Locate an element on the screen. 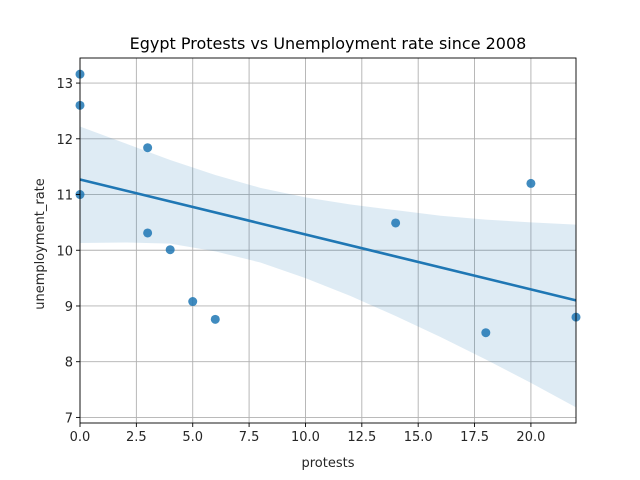 This screenshot has width=640, height=480. x-tick-label: 15.0 is located at coordinates (418, 437).